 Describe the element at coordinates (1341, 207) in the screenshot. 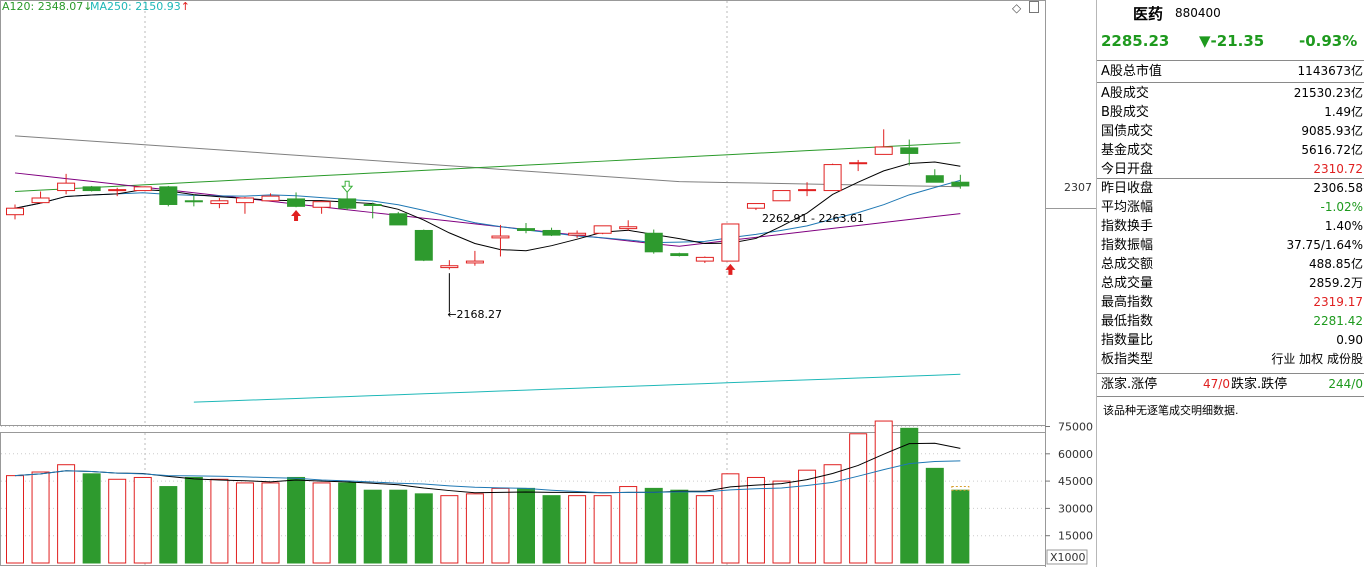

I see `stat-value: -1.02%` at that location.